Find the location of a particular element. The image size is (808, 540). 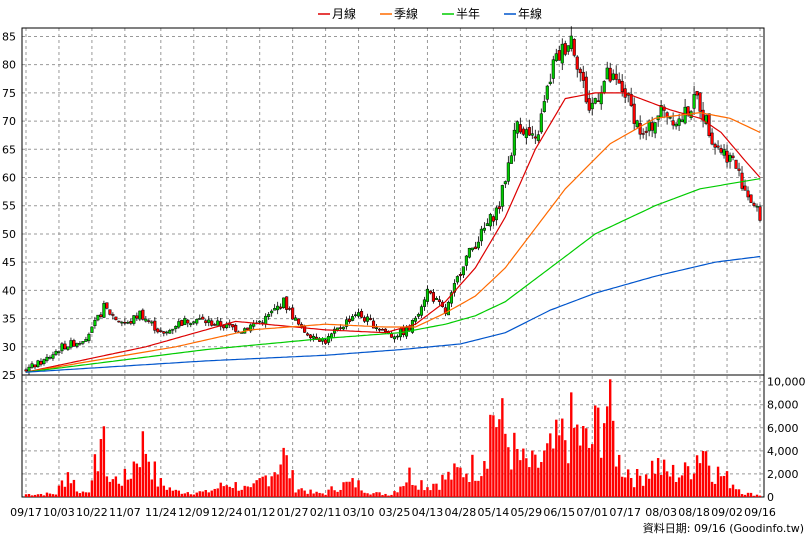

date-tick-label: 06/15 is located at coordinates (559, 512).